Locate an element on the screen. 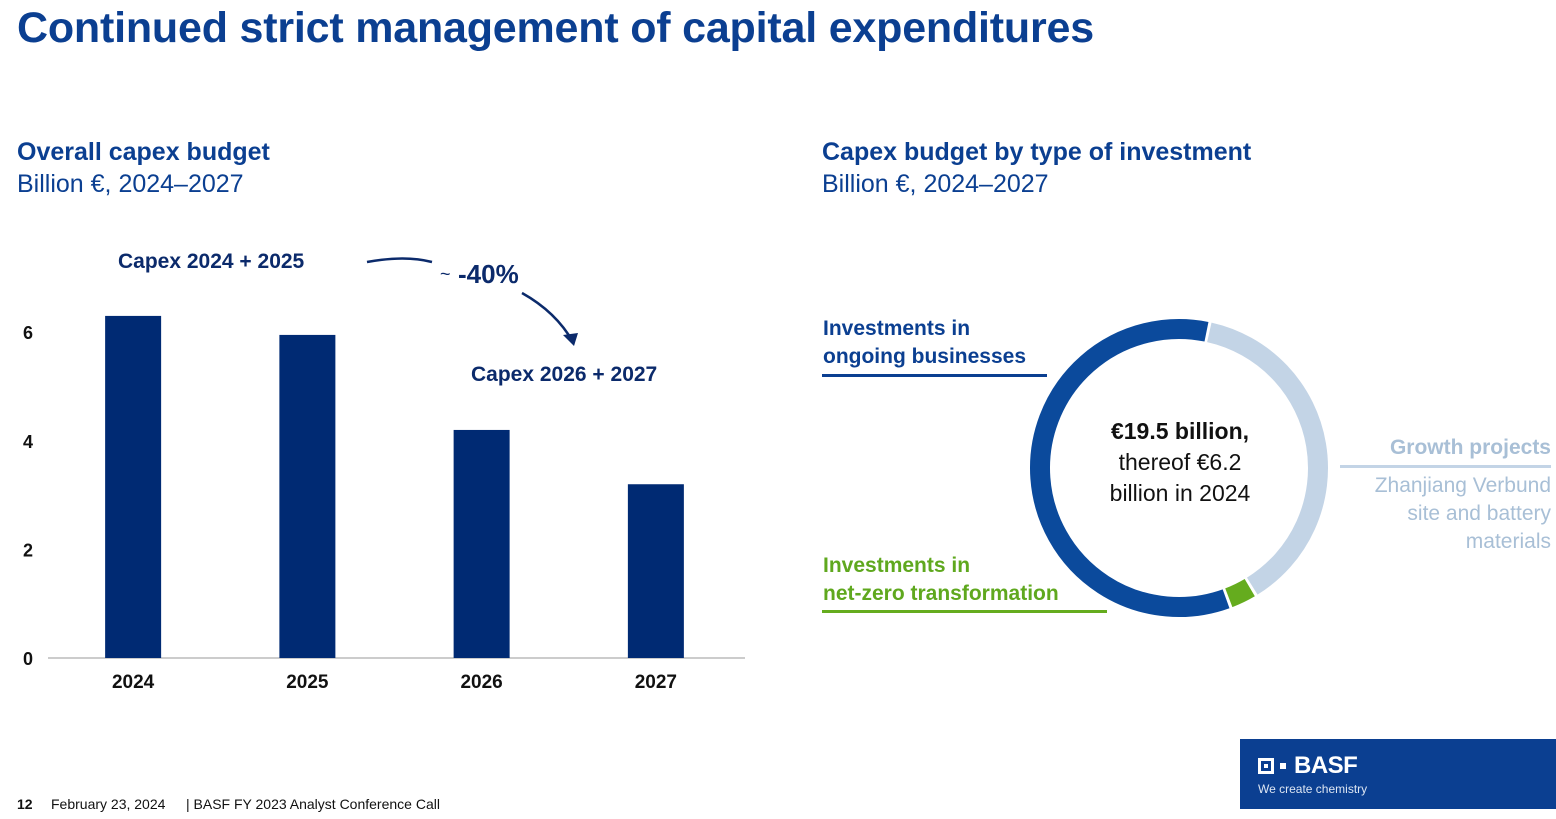 This screenshot has height=819, width=1556. donut-center-line-3: billion in 2024 is located at coordinates (1180, 493).